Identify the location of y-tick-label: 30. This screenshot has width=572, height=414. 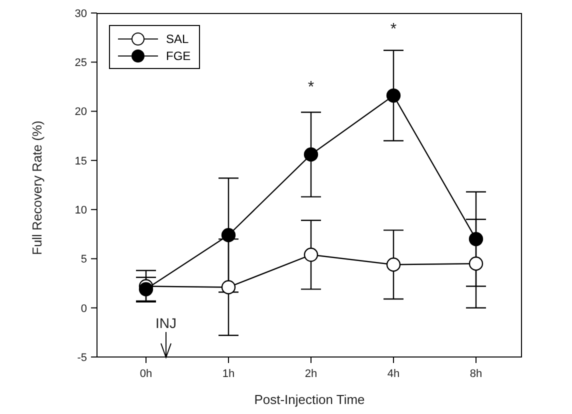
(80, 14).